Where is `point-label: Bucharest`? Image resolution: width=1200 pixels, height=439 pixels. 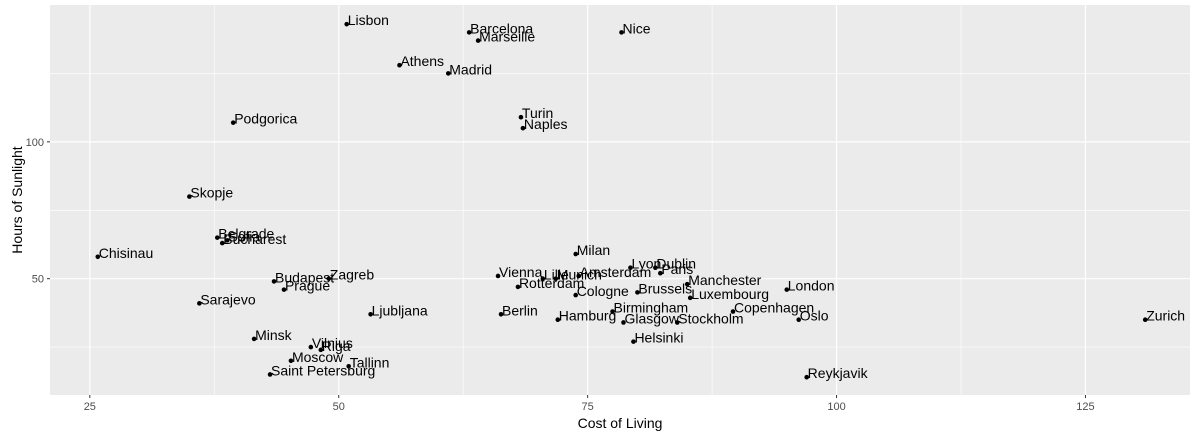
point-label: Bucharest is located at coordinates (254, 239).